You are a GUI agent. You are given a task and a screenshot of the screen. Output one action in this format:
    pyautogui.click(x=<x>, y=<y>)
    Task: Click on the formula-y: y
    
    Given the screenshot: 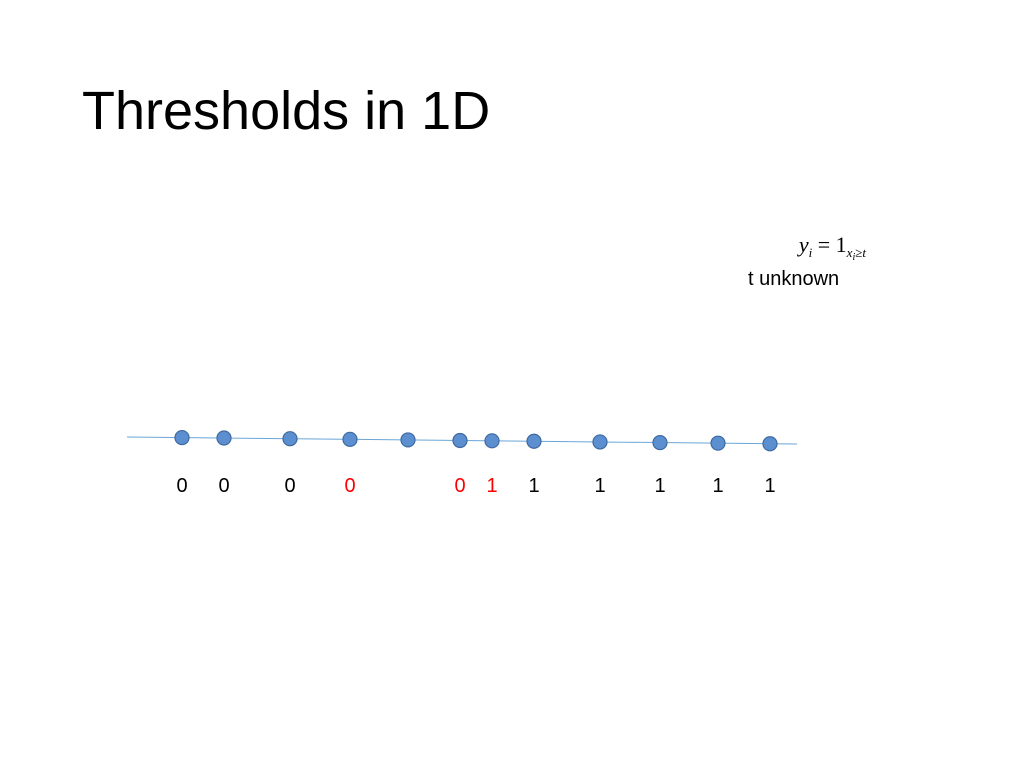 What is the action you would take?
    pyautogui.click(x=803, y=244)
    